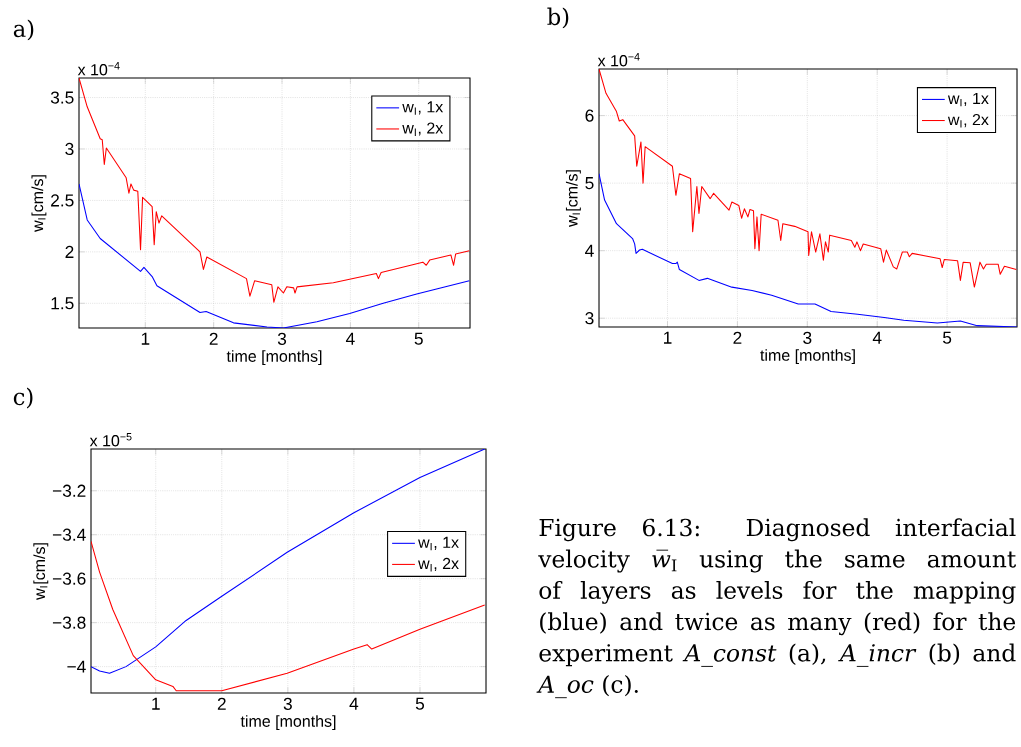 The width and height of the screenshot is (1021, 747). I want to click on y-tick-label: −3.6, so click(69, 578).